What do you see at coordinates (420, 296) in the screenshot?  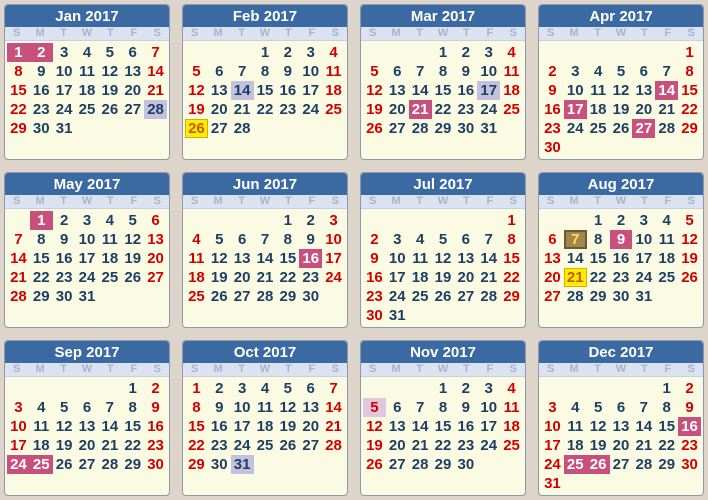 I see `day-cell: 25` at bounding box center [420, 296].